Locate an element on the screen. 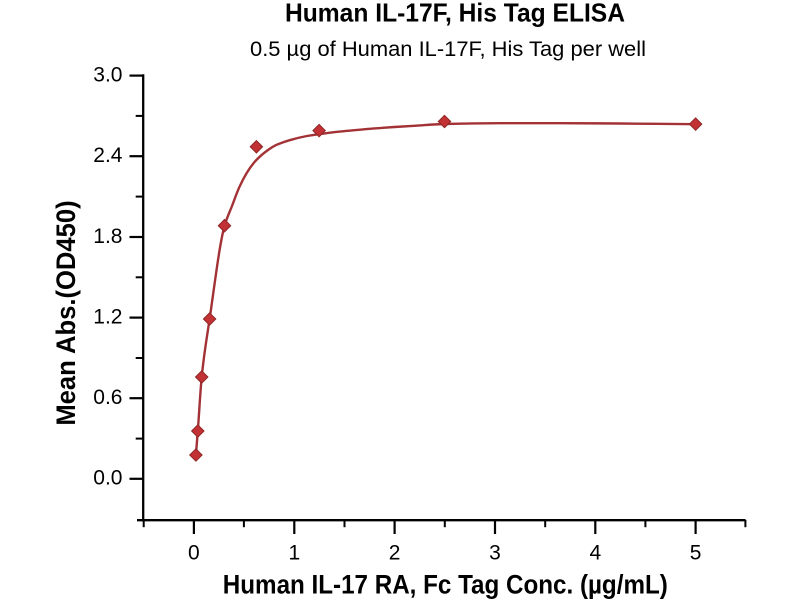  svg-text: Mean Abs.(OD450) is located at coordinates (65, 312).